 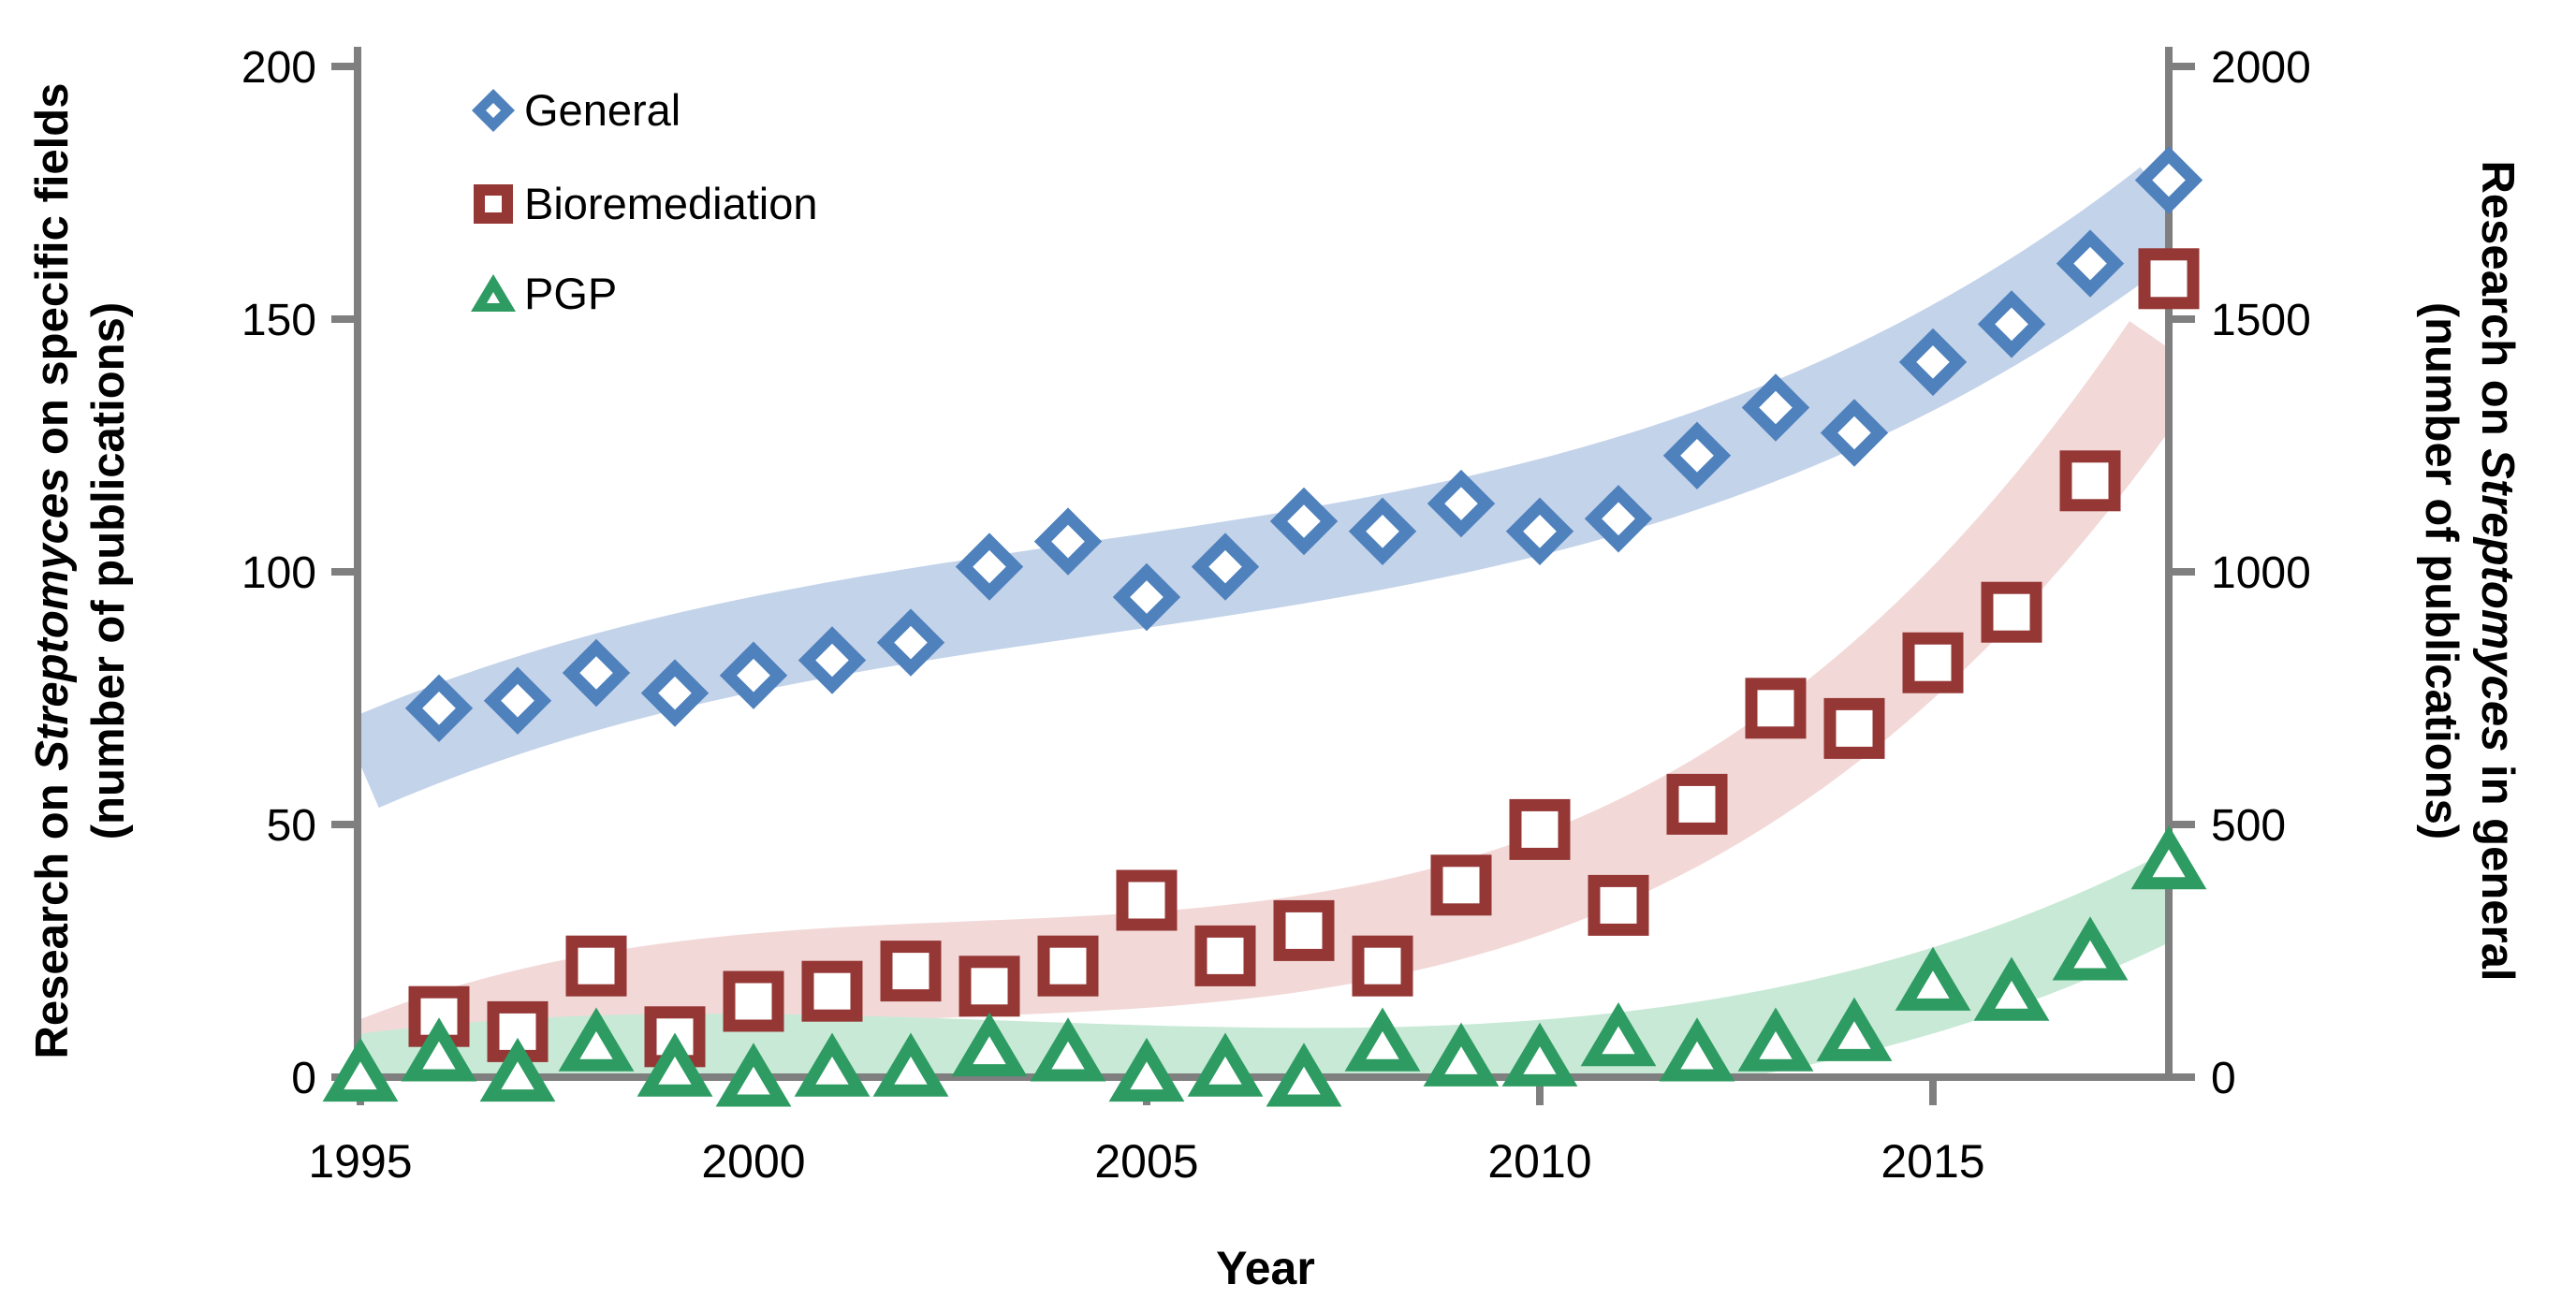 What do you see at coordinates (671, 203) in the screenshot?
I see `legend-label: Bioremediation` at bounding box center [671, 203].